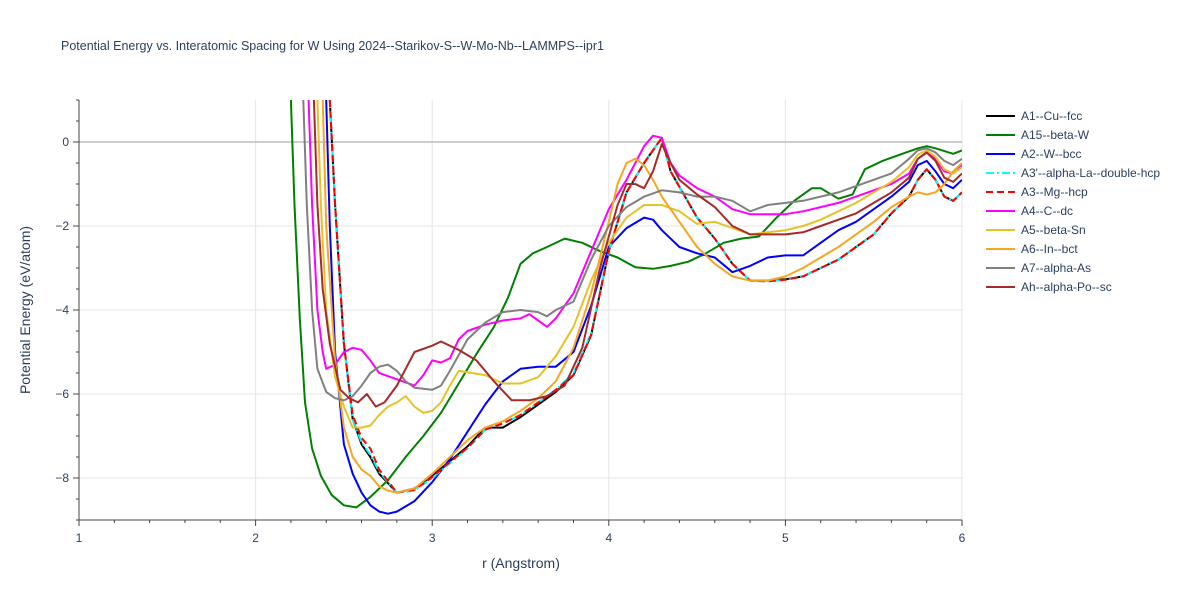 This screenshot has height=605, width=1200. I want to click on y-axis-title: Potential Energy (eV/atom), so click(25, 310).